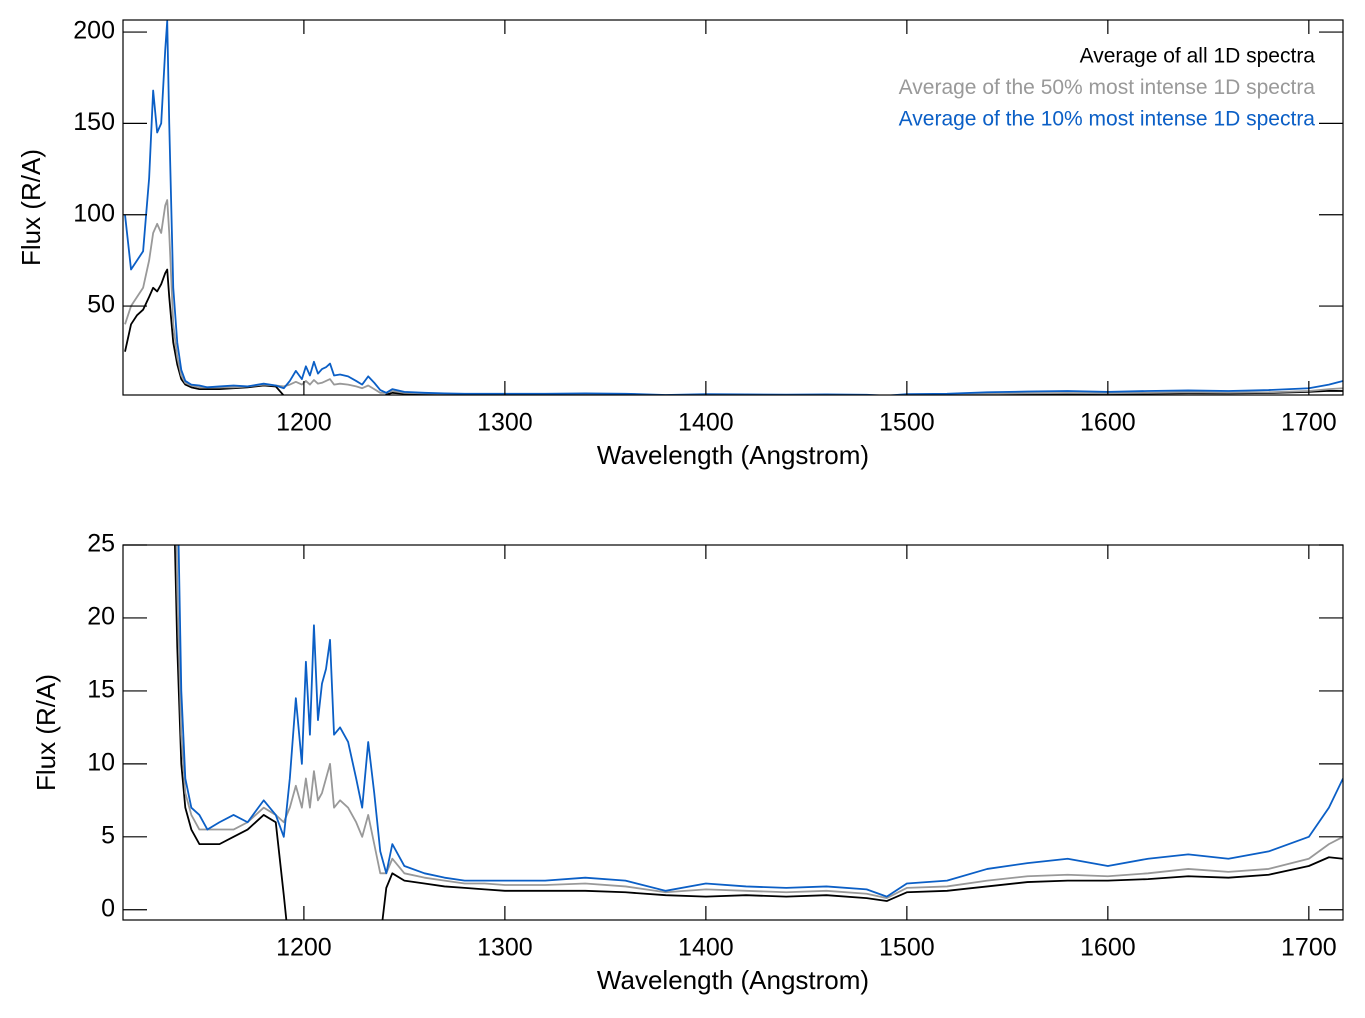 Image resolution: width=1365 pixels, height=1018 pixels. What do you see at coordinates (94, 122) in the screenshot?
I see `y-tick-label: 150` at bounding box center [94, 122].